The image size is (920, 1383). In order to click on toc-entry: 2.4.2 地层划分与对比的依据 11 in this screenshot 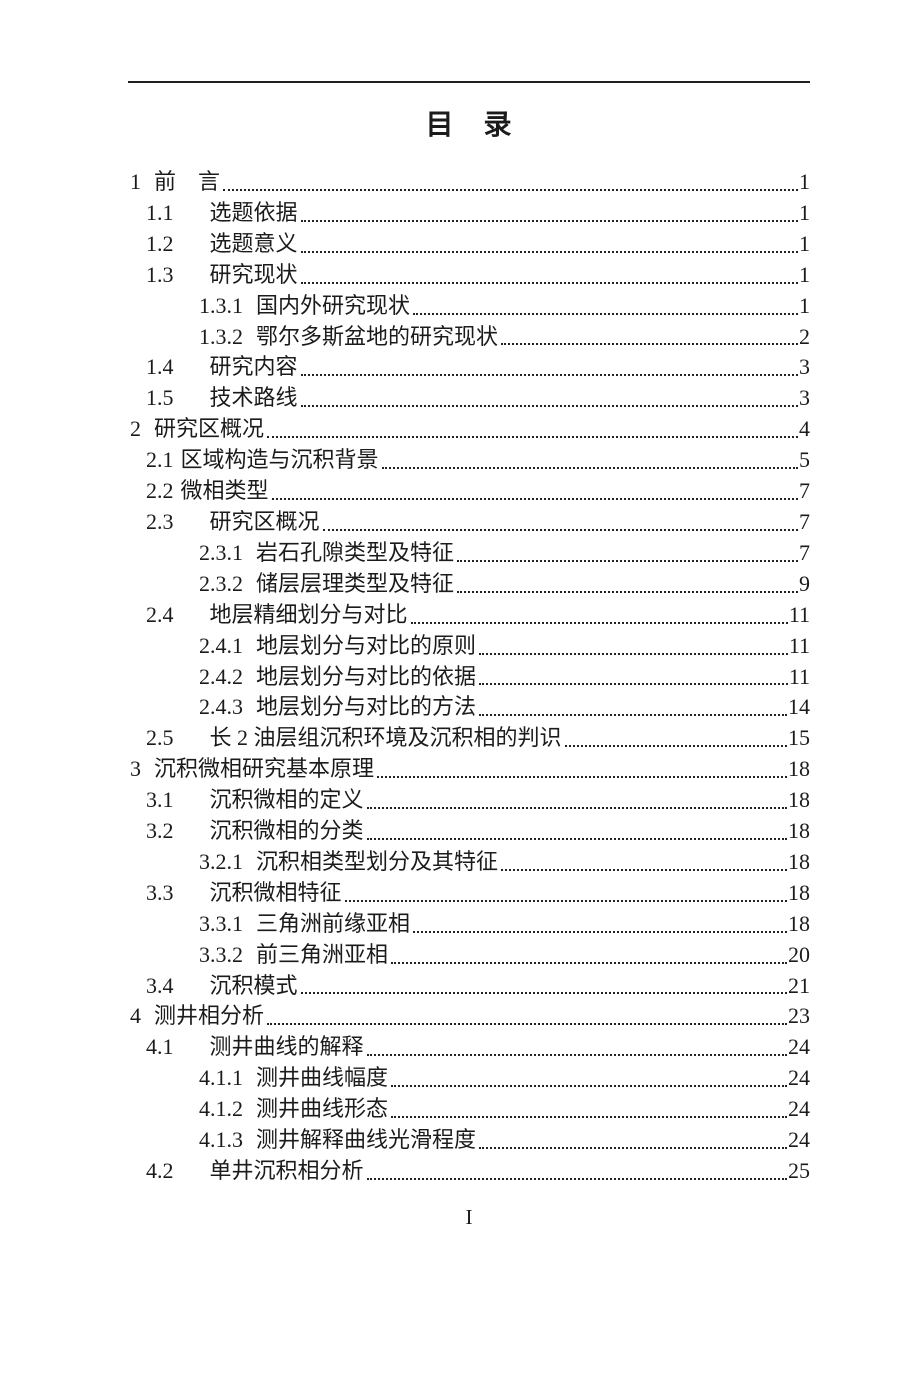, I will do `click(469, 677)`.